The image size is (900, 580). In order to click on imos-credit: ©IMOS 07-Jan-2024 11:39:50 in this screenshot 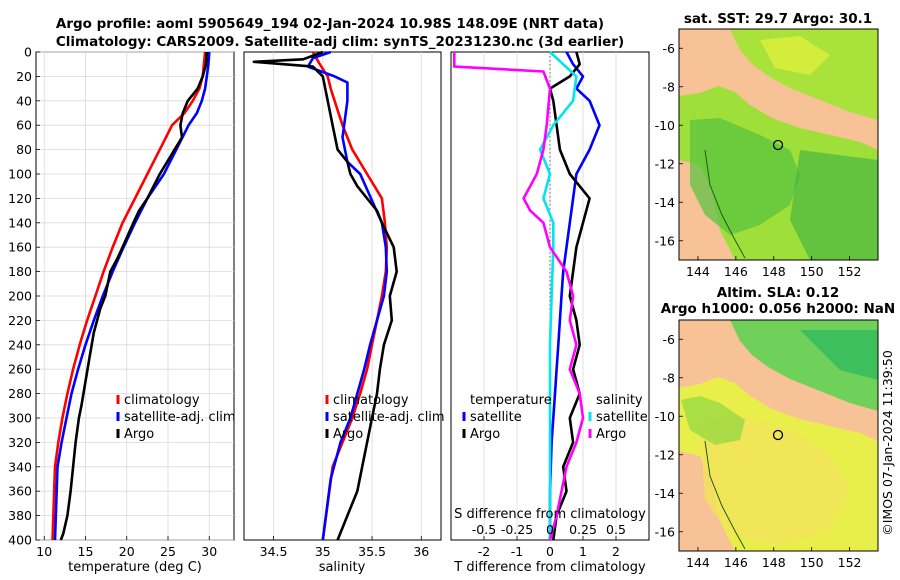, I will do `click(887, 443)`.